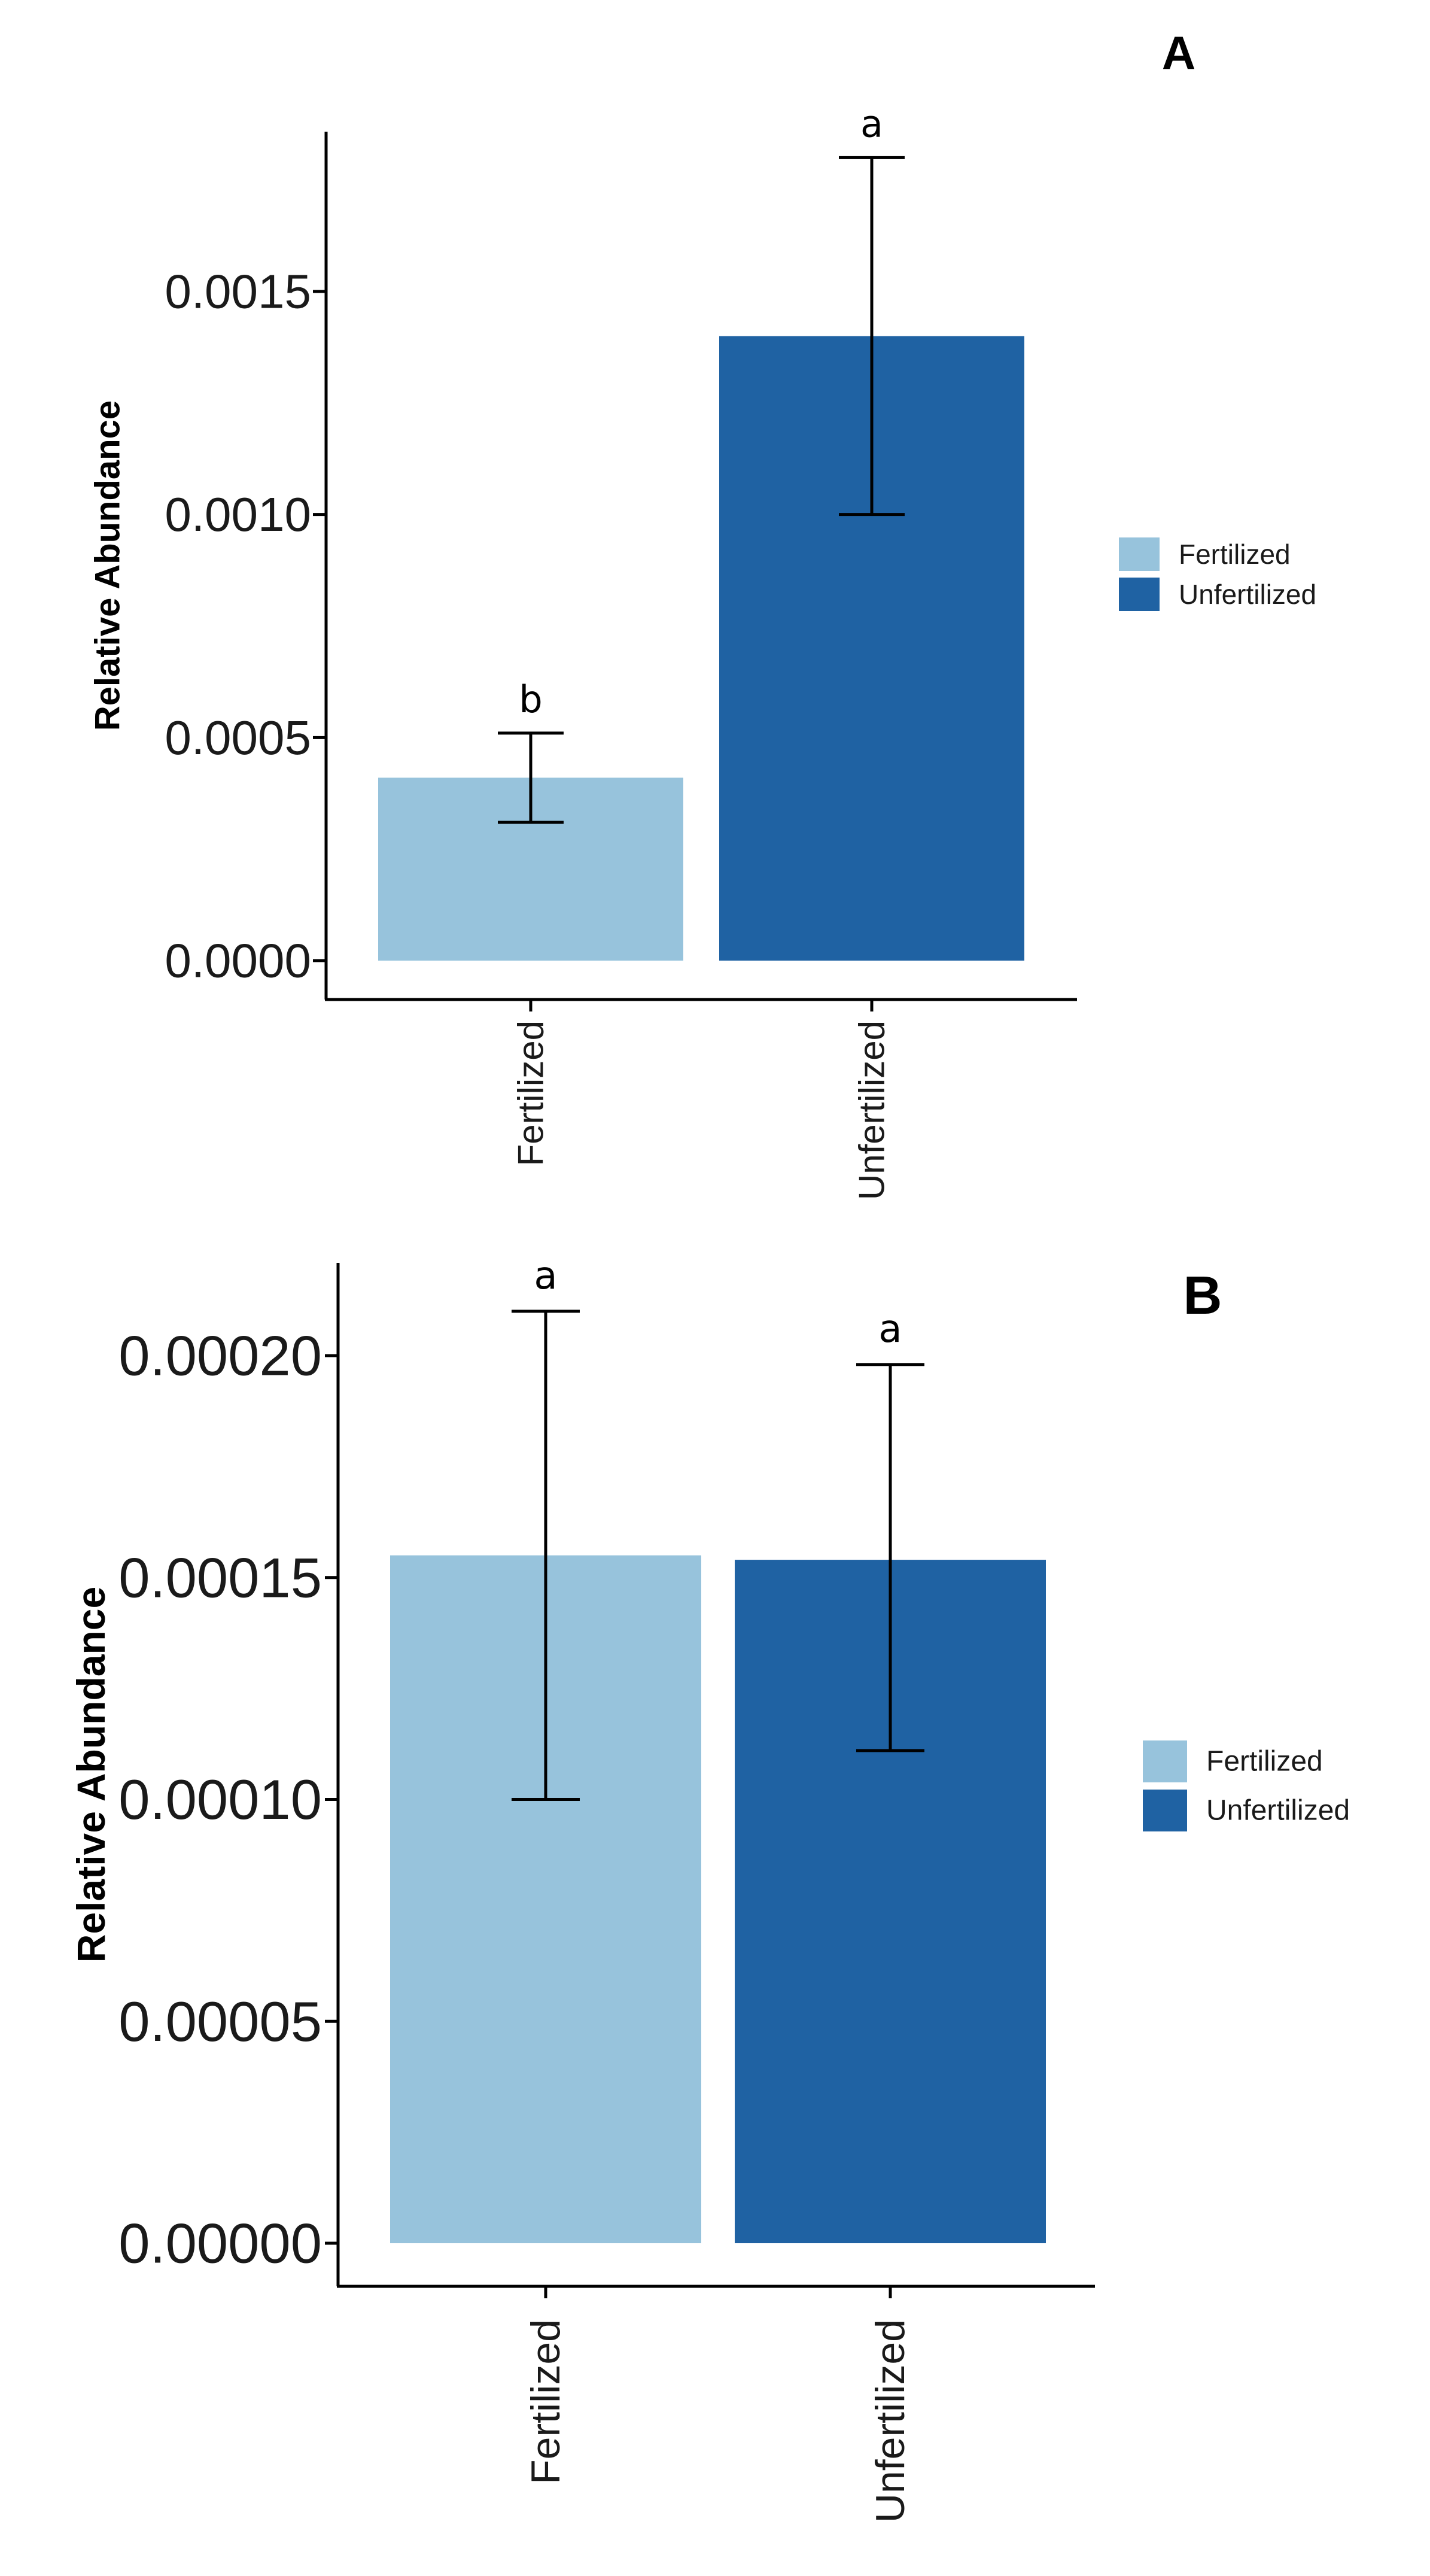 This screenshot has height=2576, width=1430. I want to click on y-tick-label: 0.00015, so click(220, 1578).